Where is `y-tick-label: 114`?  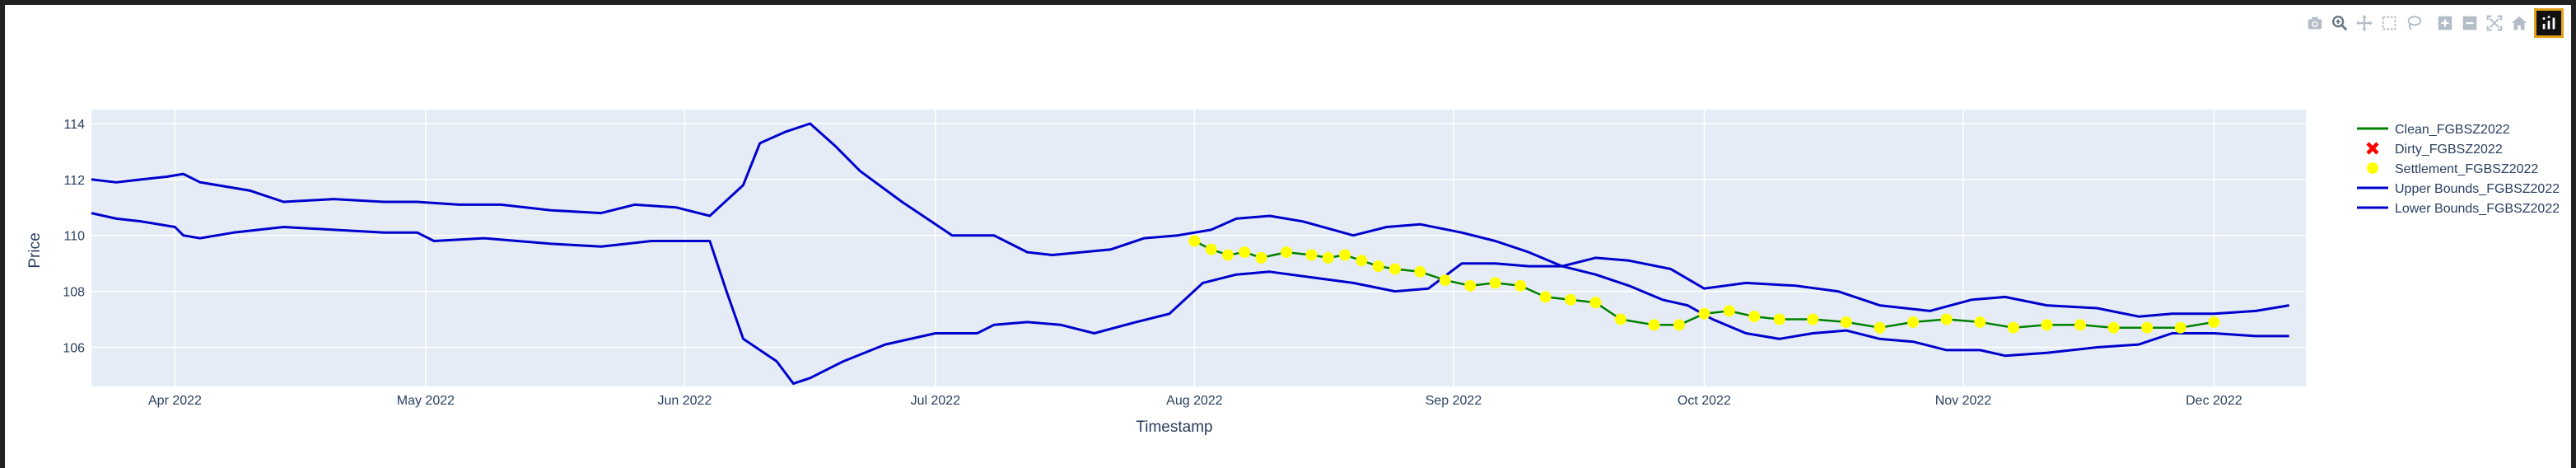 y-tick-label: 114 is located at coordinates (74, 125).